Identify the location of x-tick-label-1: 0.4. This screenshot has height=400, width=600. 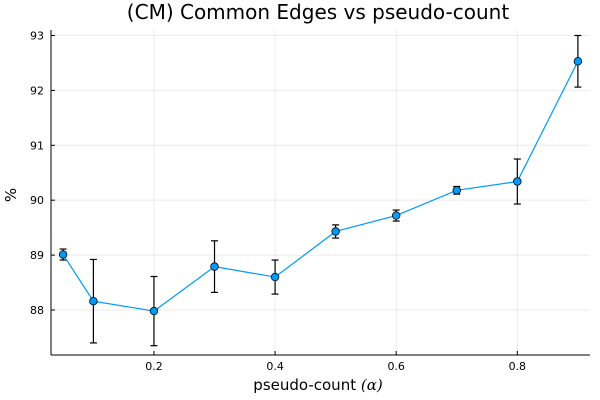
(275, 366).